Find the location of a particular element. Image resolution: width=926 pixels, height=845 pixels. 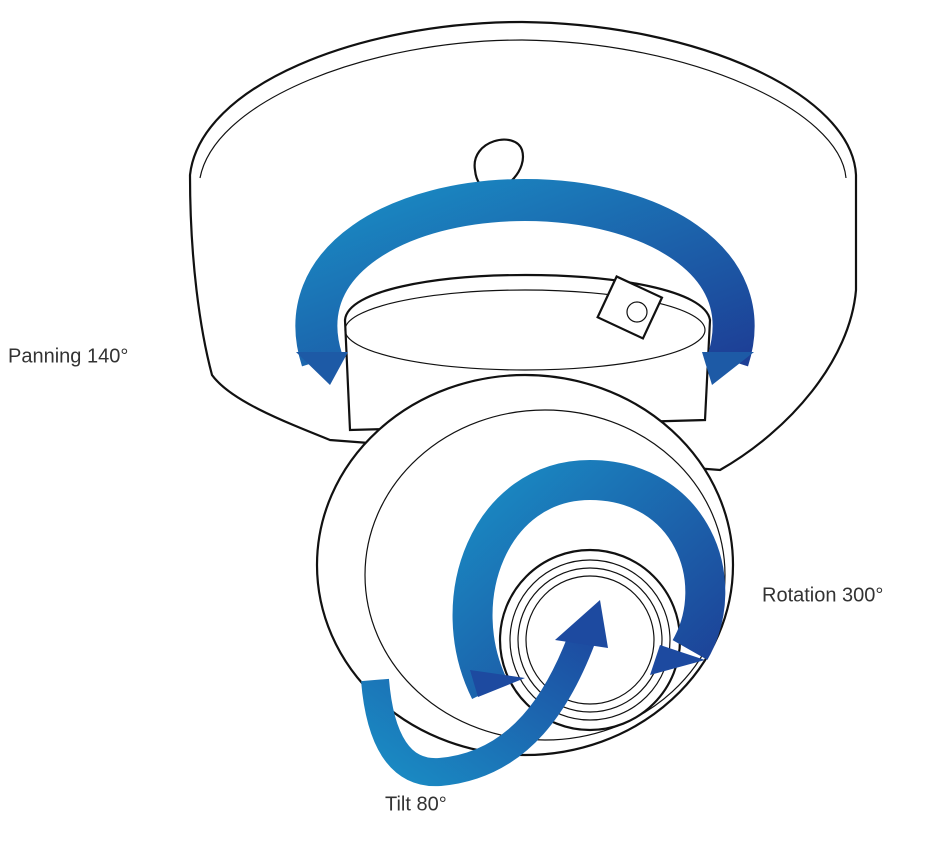

screw-head is located at coordinates (637, 312).